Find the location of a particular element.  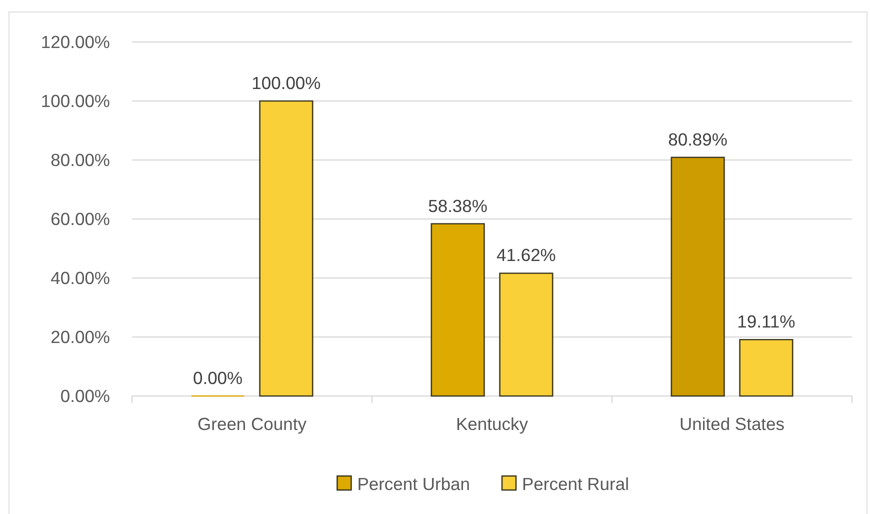

data-label: 100.00% is located at coordinates (286, 83).